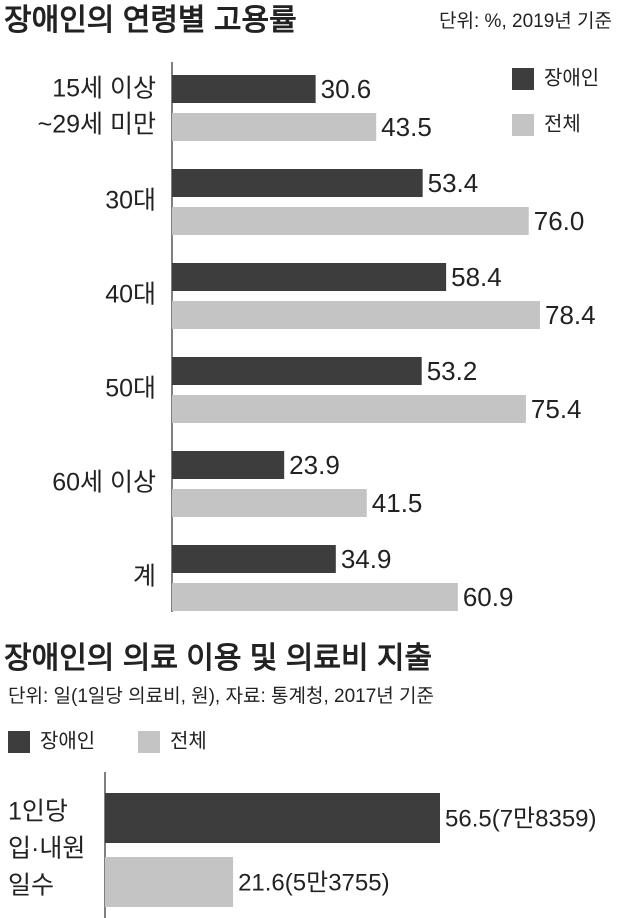  I want to click on value-label: 75.4, so click(556, 409).